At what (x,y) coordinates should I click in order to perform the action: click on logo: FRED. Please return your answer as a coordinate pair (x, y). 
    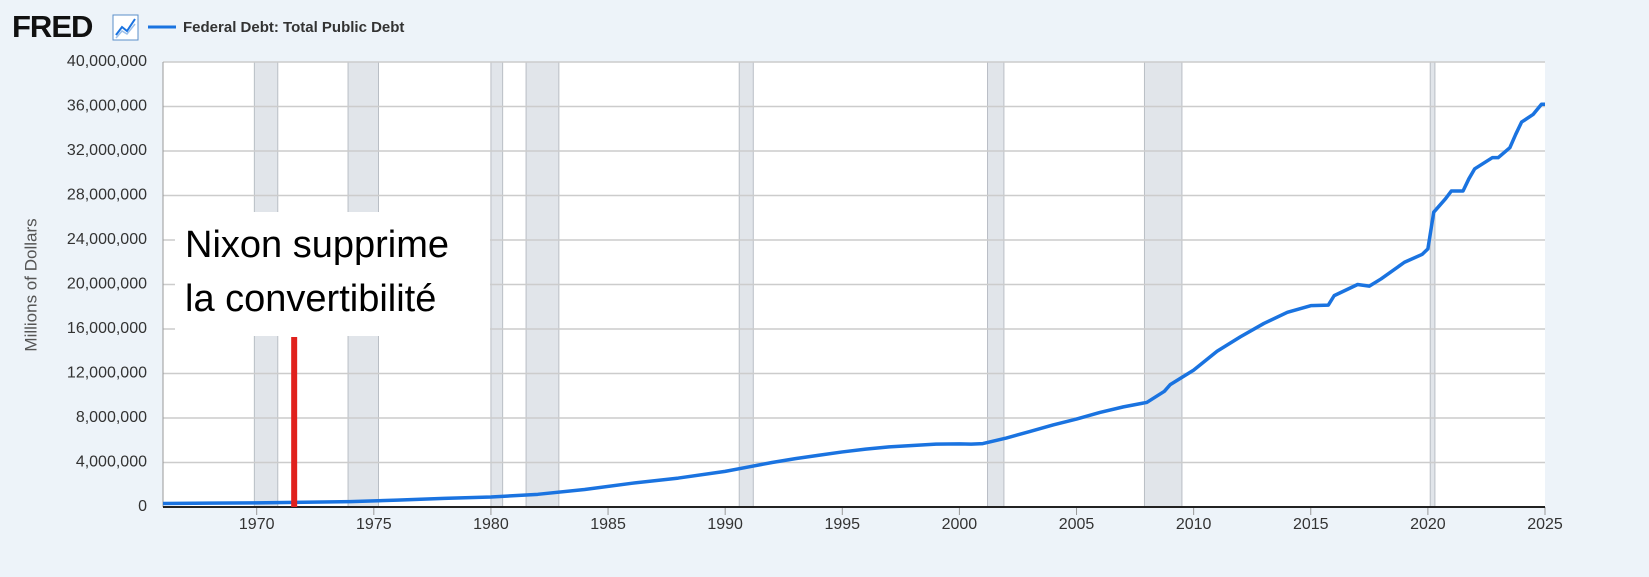
    Looking at the image, I should click on (52, 26).